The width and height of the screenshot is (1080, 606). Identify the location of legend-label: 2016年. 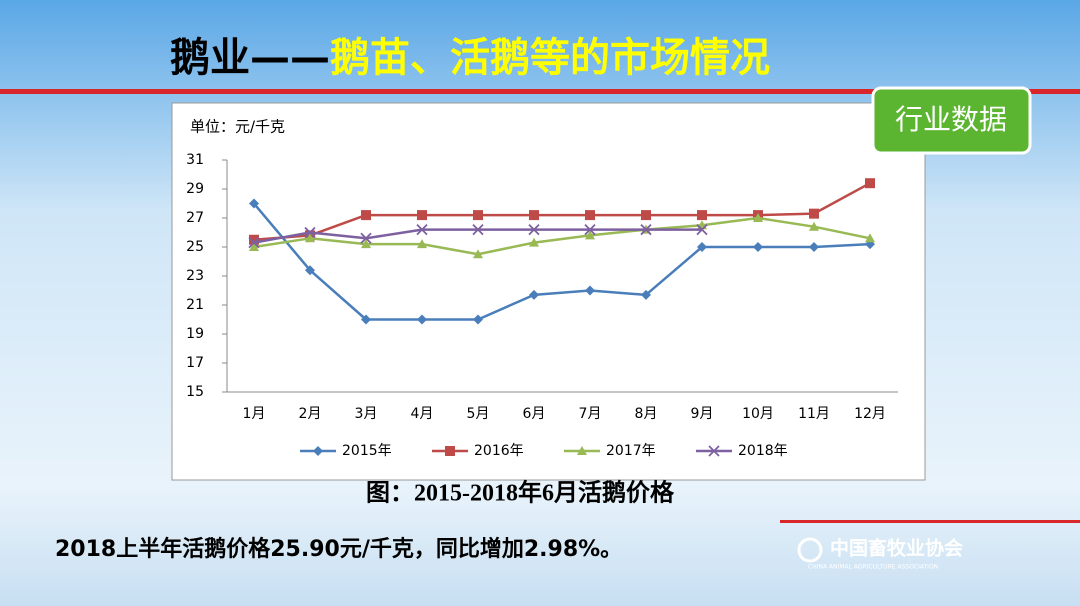
(499, 451).